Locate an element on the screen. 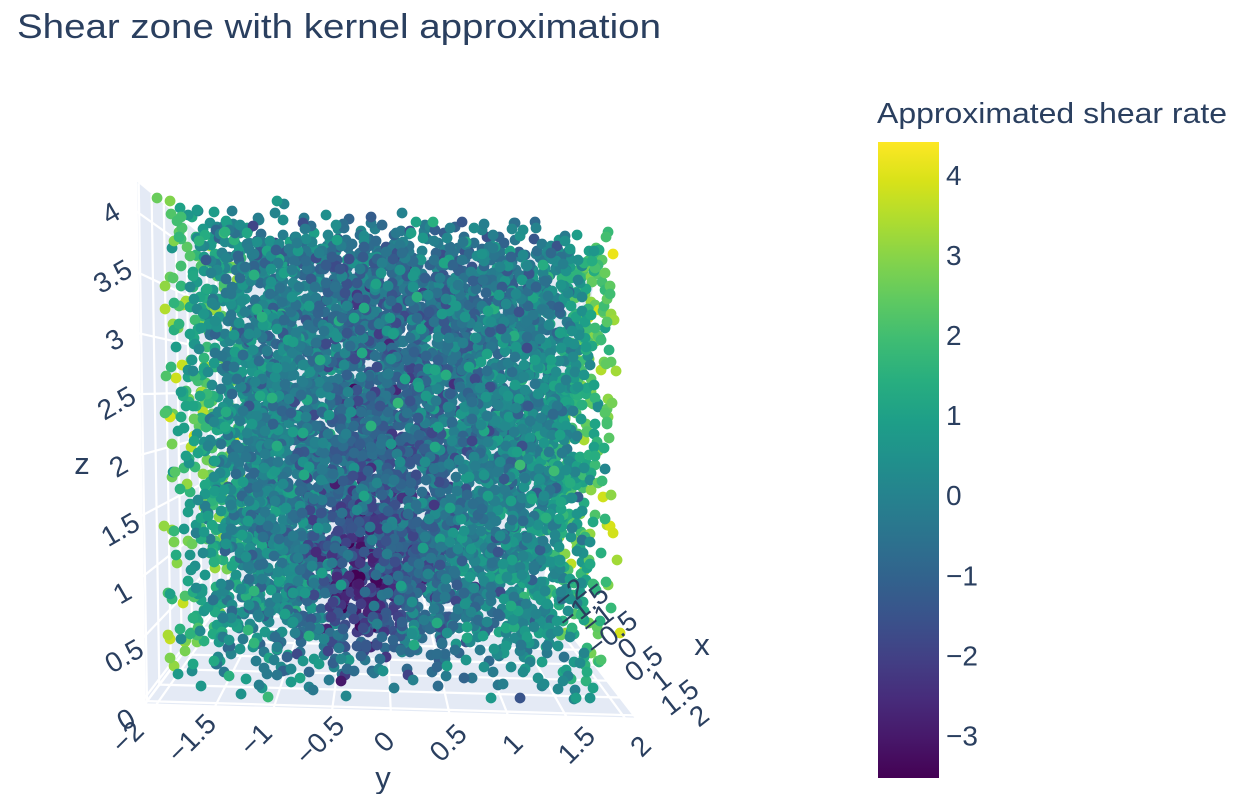  svg-text: y is located at coordinates (383, 777).